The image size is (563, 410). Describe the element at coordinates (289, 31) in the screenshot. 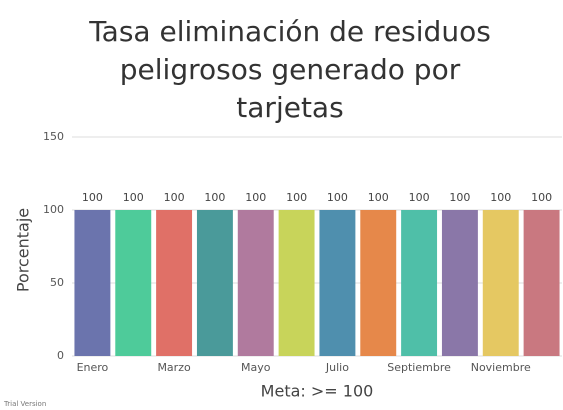

I see `chart-title: Tasa eliminación de residuos` at that location.